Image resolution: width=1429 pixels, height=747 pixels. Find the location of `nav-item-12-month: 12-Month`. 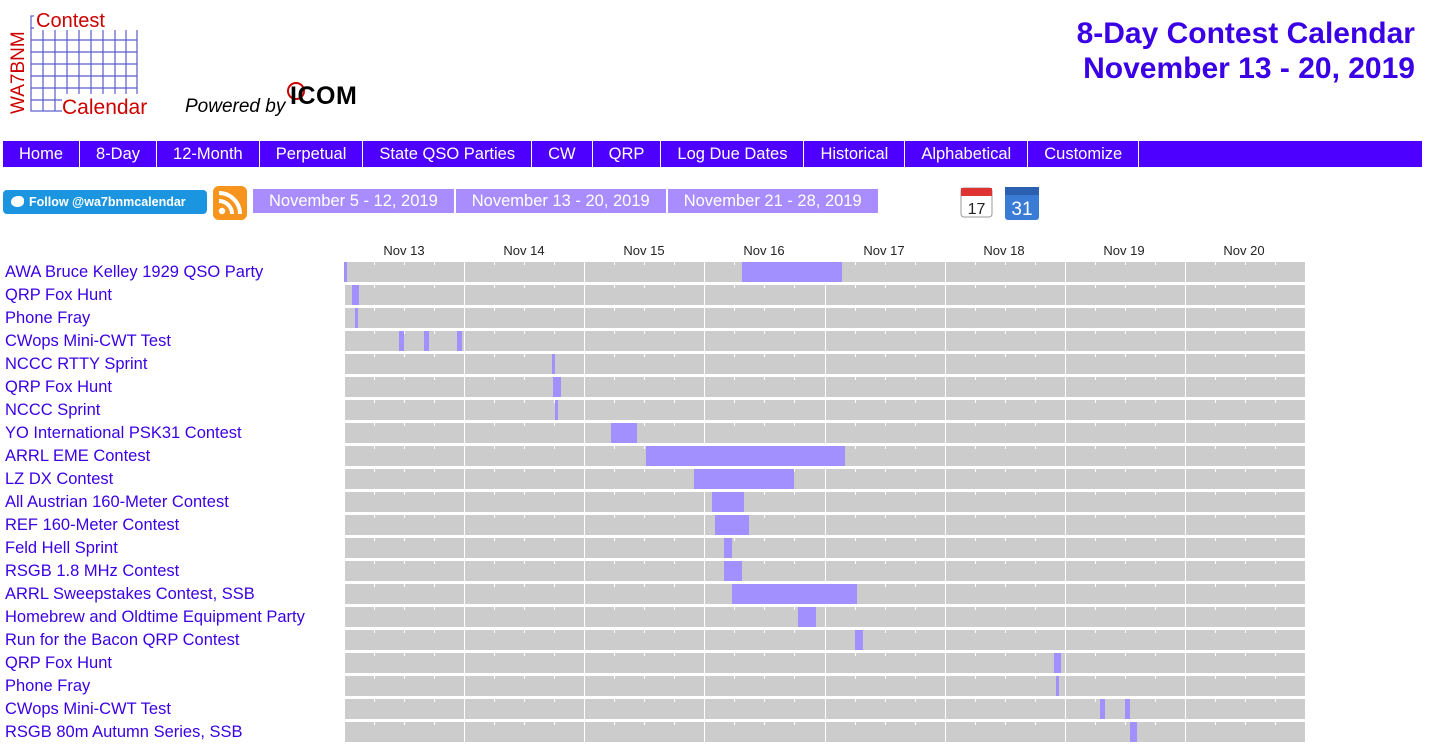

nav-item-12-month: 12-Month is located at coordinates (208, 154).